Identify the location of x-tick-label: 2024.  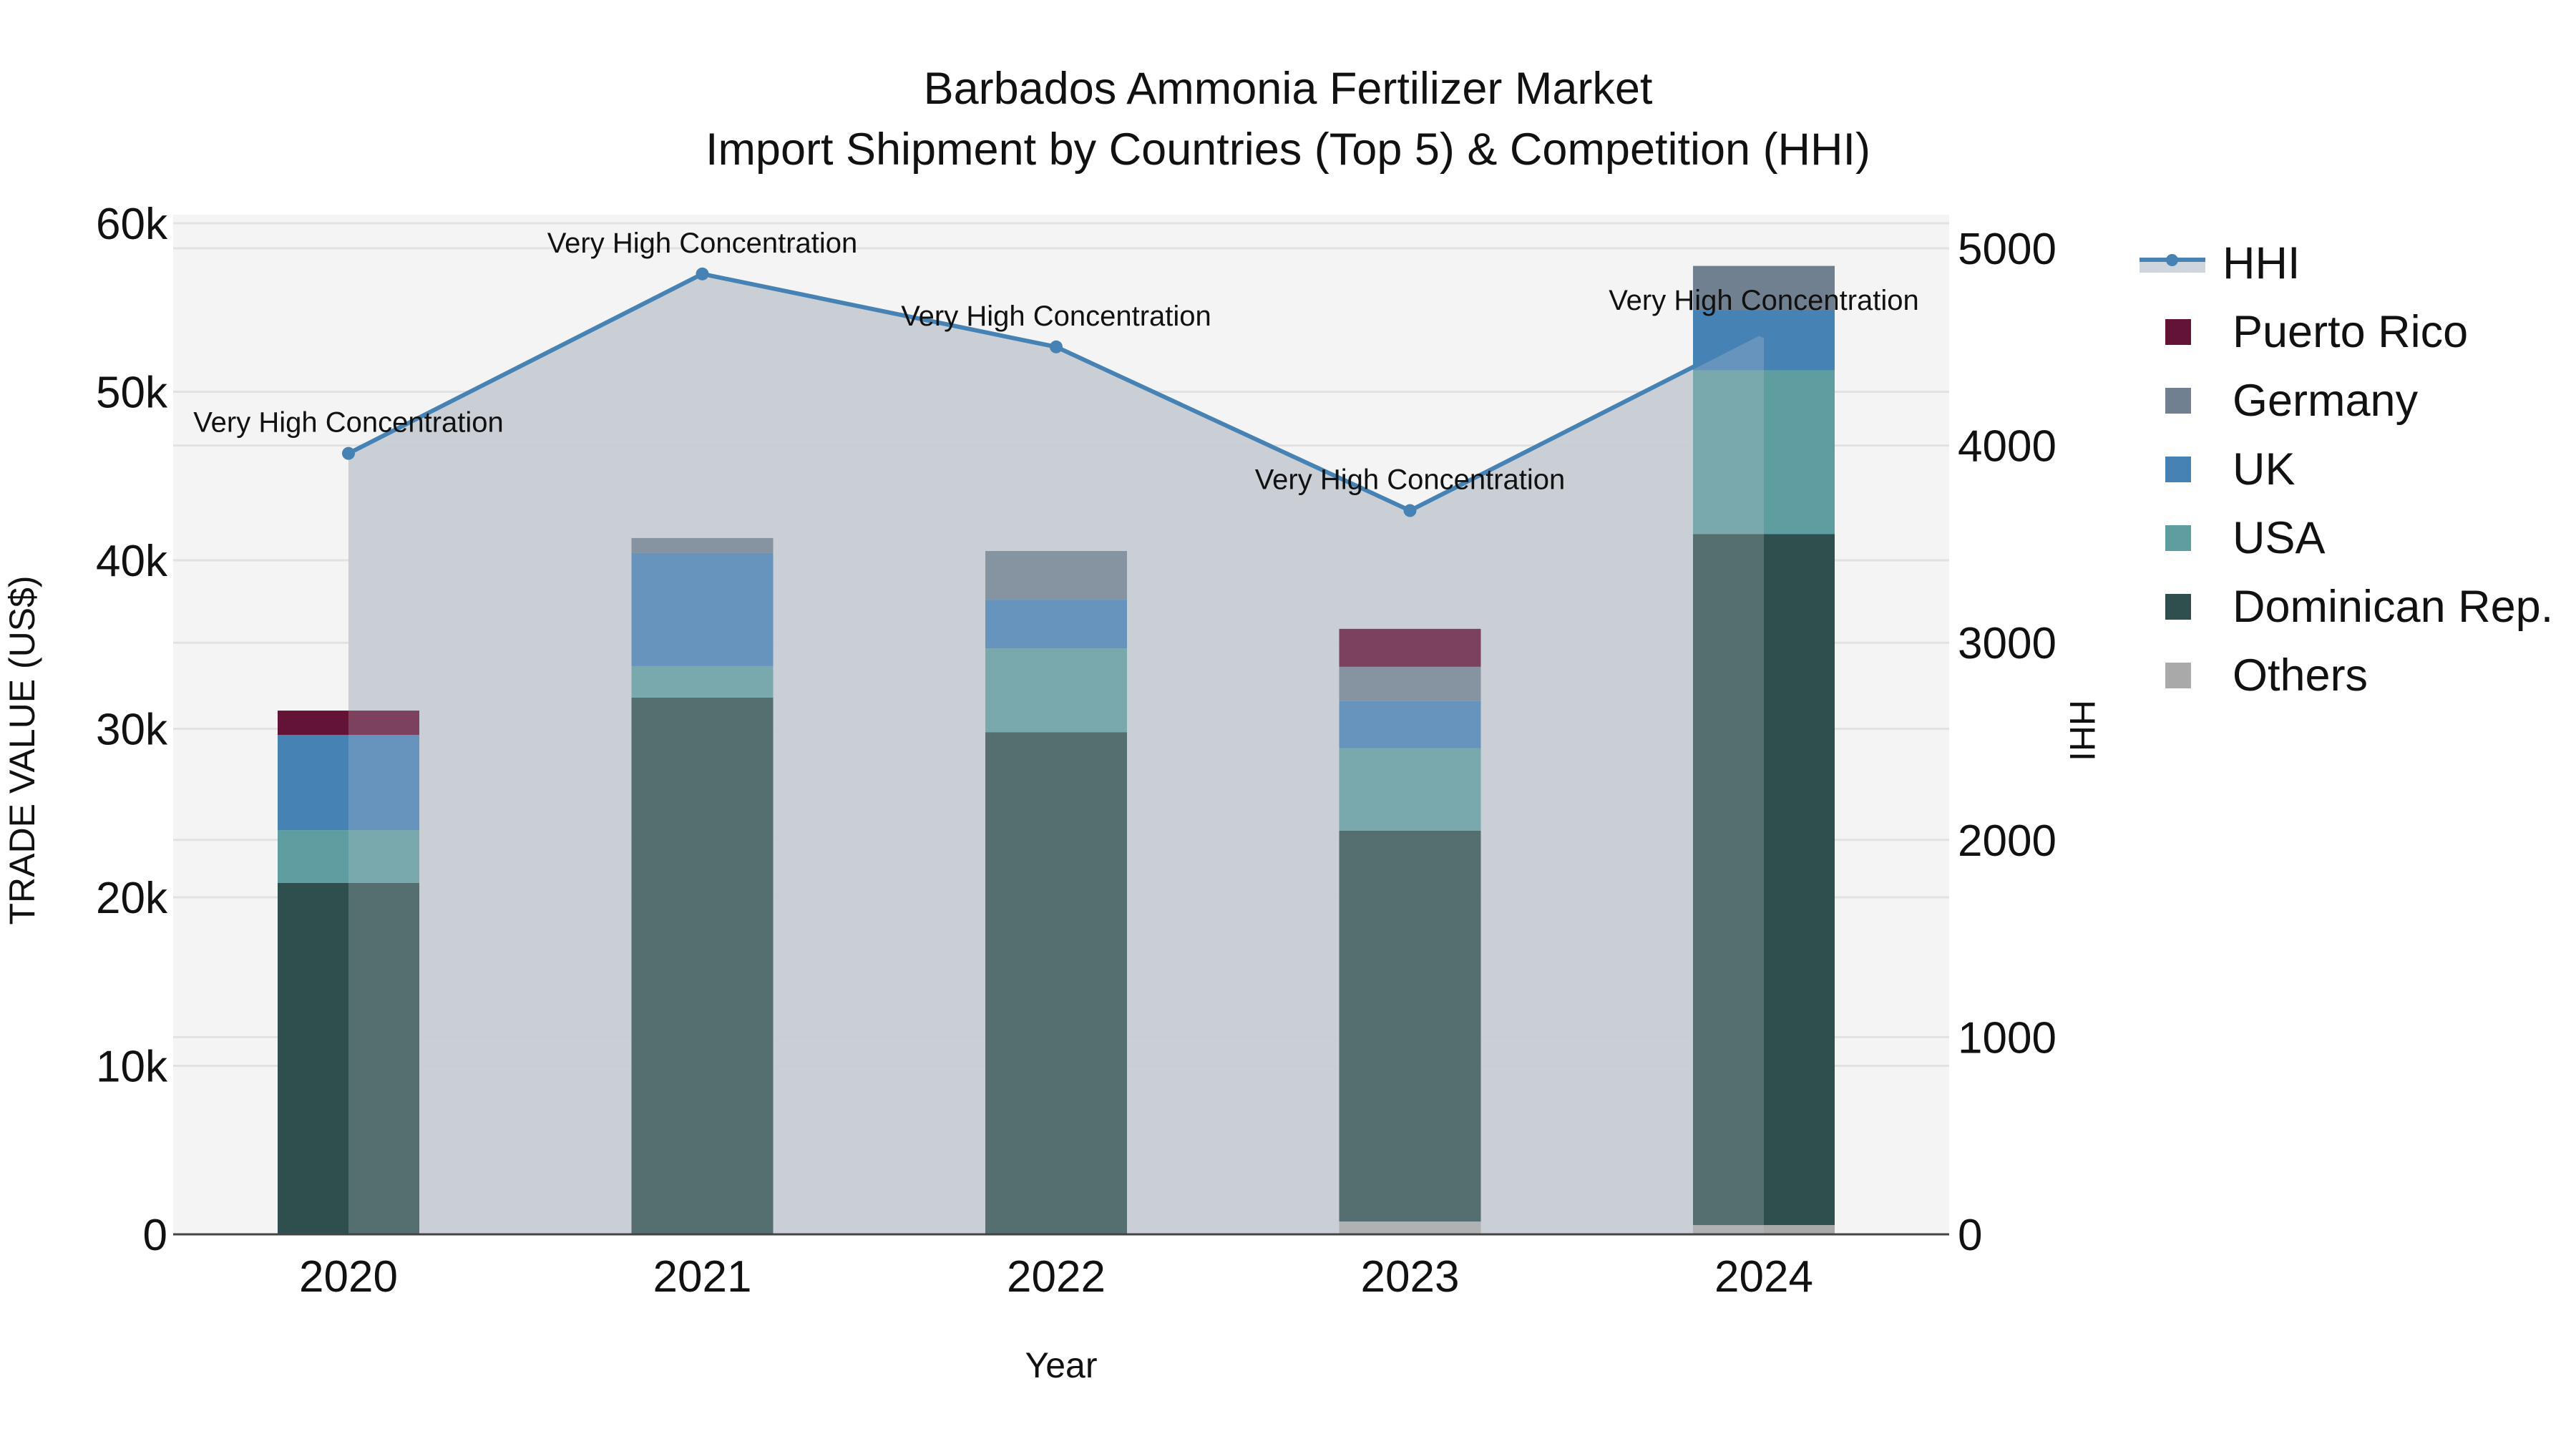
(1763, 1277).